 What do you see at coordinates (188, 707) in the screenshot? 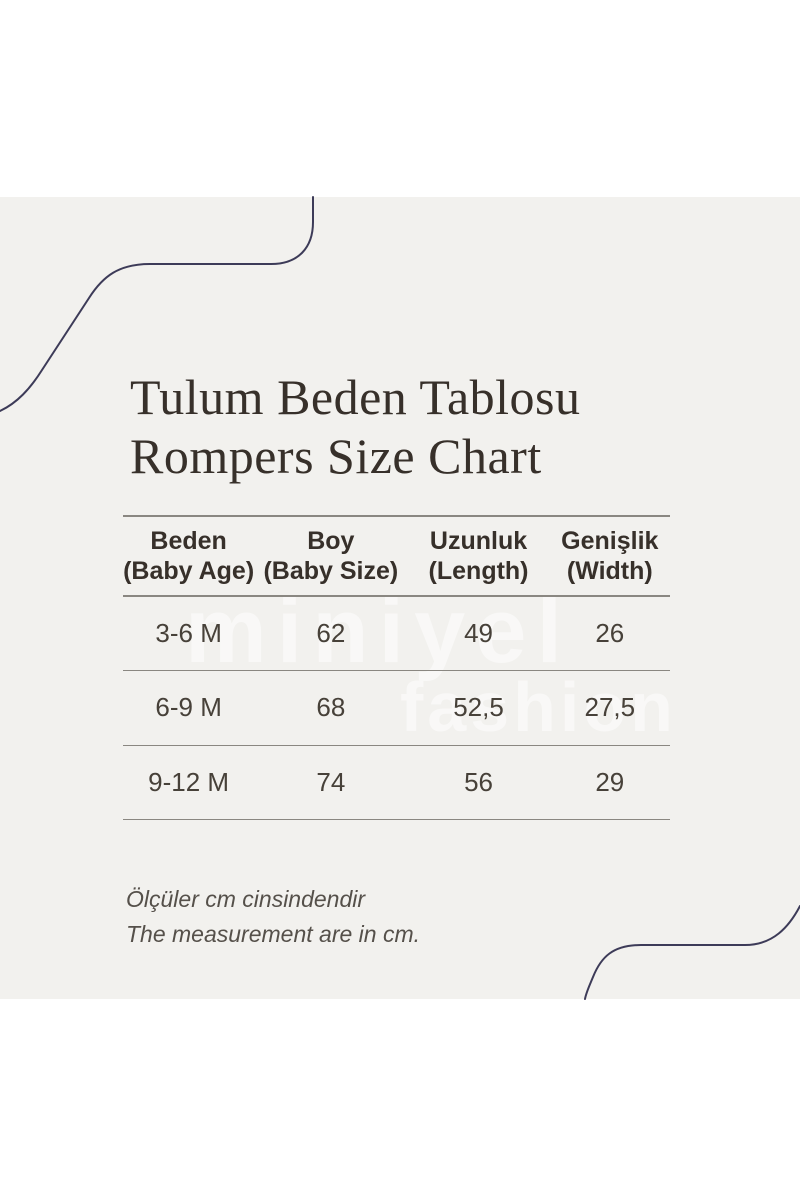
I see `cell-age: 6-9 M` at bounding box center [188, 707].